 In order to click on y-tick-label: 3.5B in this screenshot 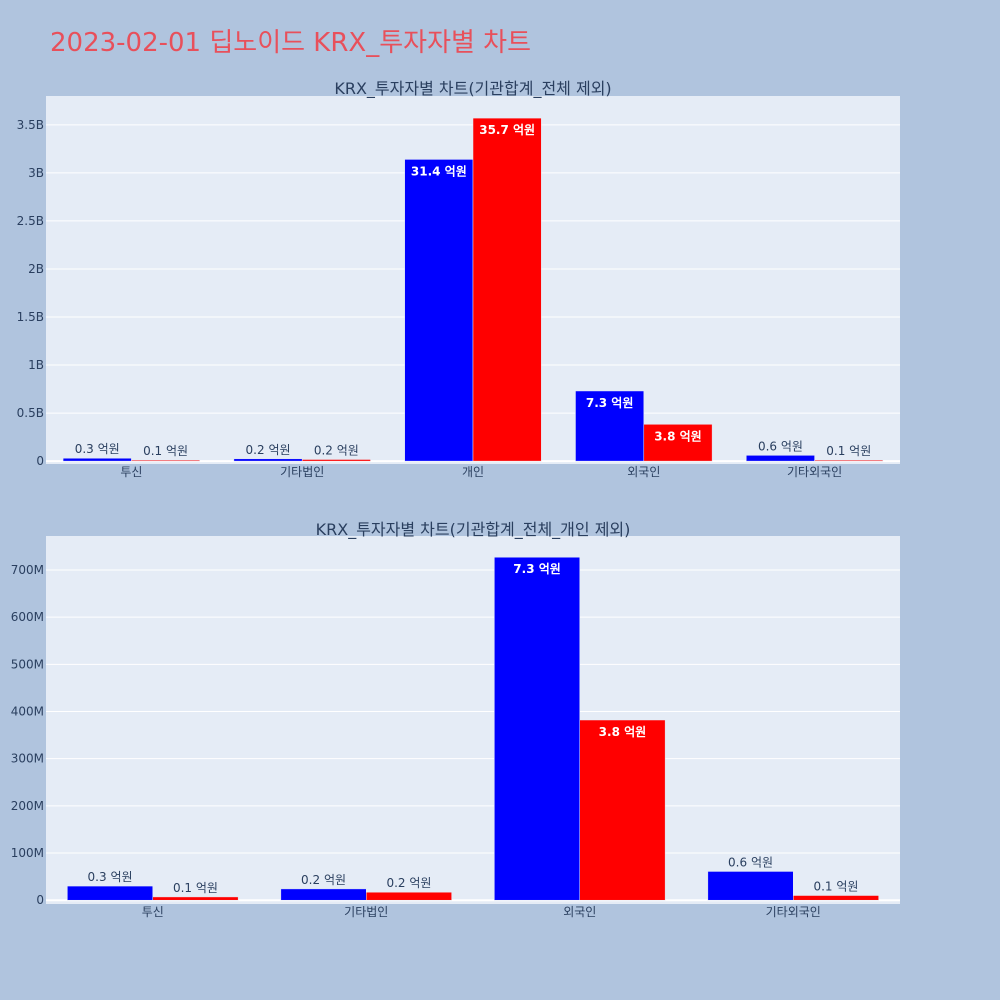, I will do `click(30, 125)`.